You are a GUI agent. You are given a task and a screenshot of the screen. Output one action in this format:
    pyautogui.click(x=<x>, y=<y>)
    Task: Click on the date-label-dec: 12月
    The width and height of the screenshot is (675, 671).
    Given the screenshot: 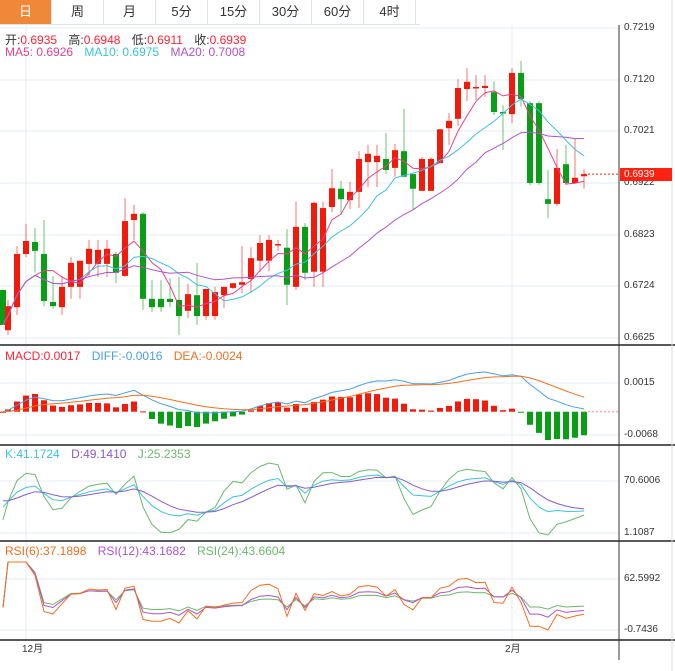 What is the action you would take?
    pyautogui.click(x=33, y=649)
    